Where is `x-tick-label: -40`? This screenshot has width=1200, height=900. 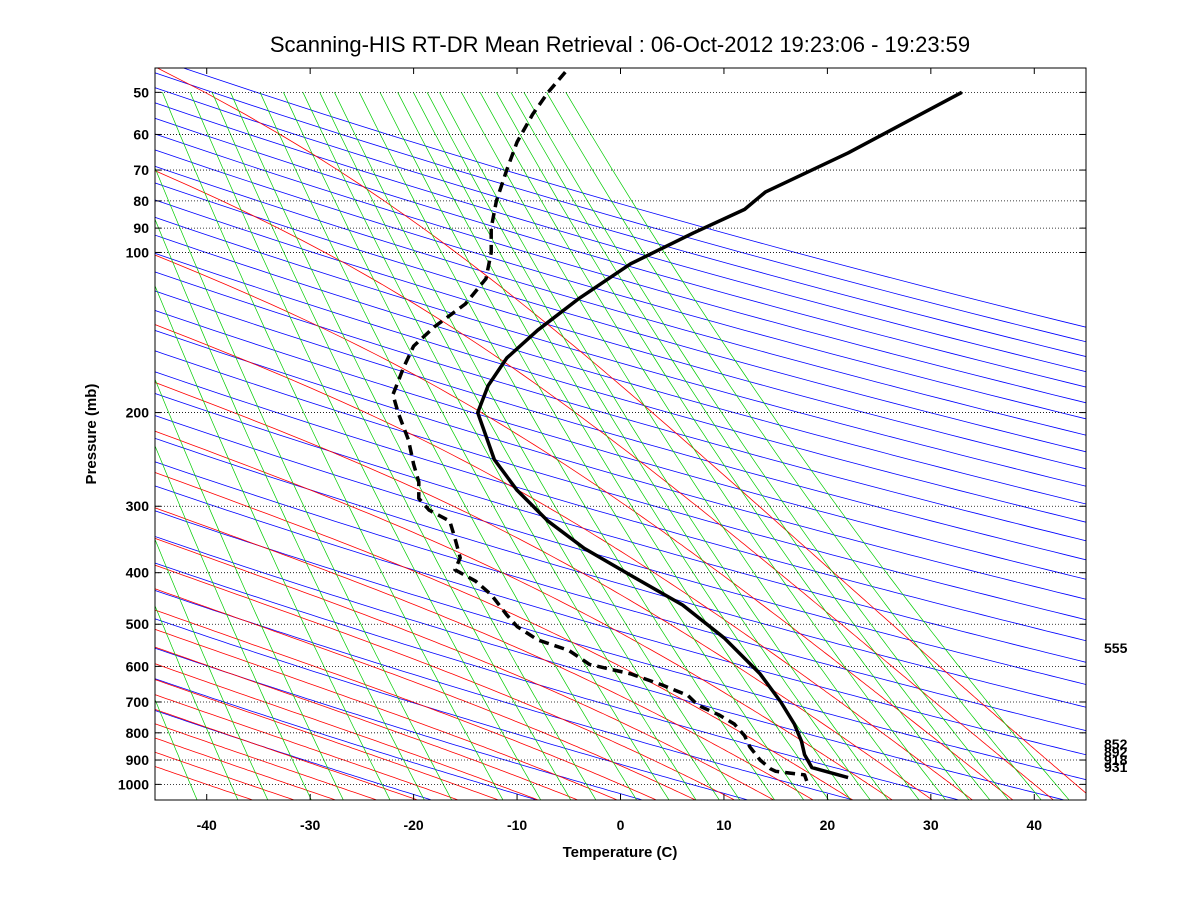 x-tick-label: -40 is located at coordinates (207, 825).